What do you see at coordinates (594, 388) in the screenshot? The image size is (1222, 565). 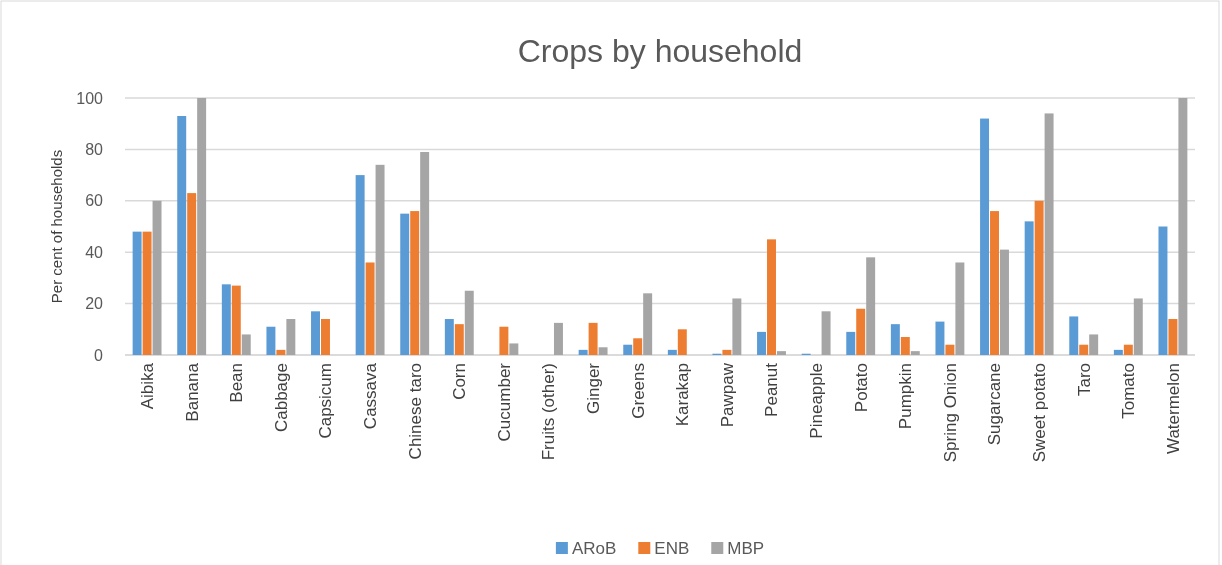 I see `x-tick-label: Ginger` at bounding box center [594, 388].